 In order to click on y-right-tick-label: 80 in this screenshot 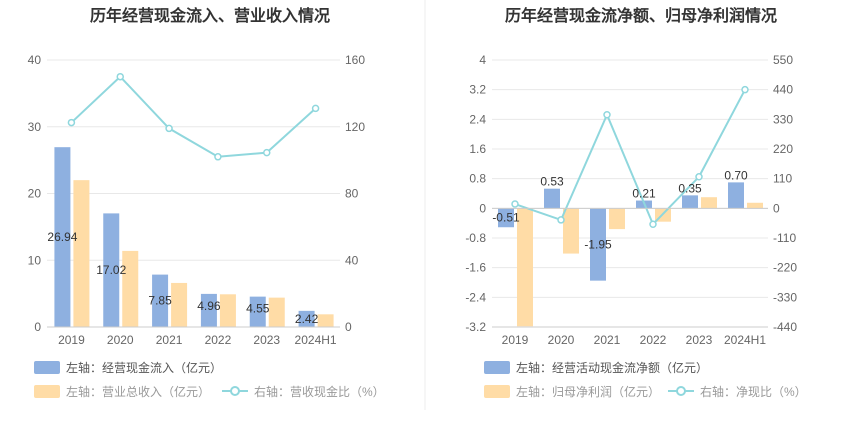, I will do `click(352, 194)`.